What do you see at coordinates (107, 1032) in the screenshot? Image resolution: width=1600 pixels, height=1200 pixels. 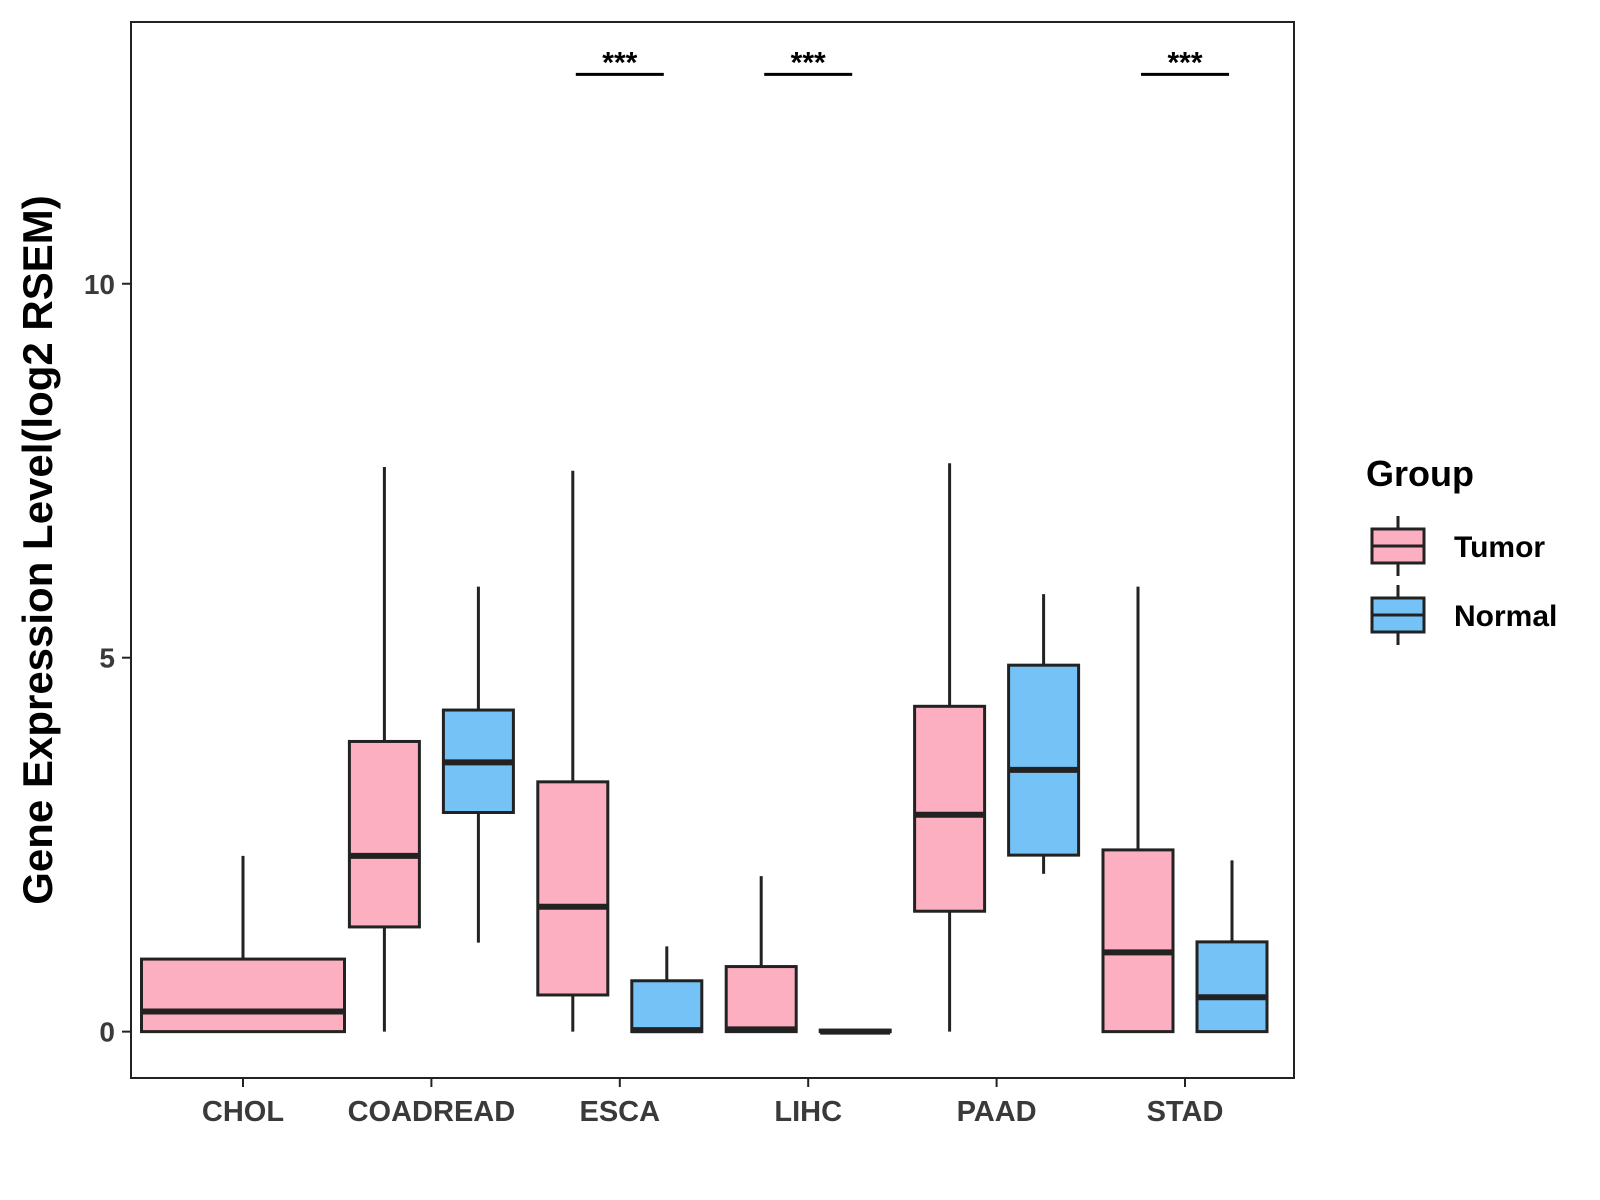 I see `y-tick-label: 0` at bounding box center [107, 1032].